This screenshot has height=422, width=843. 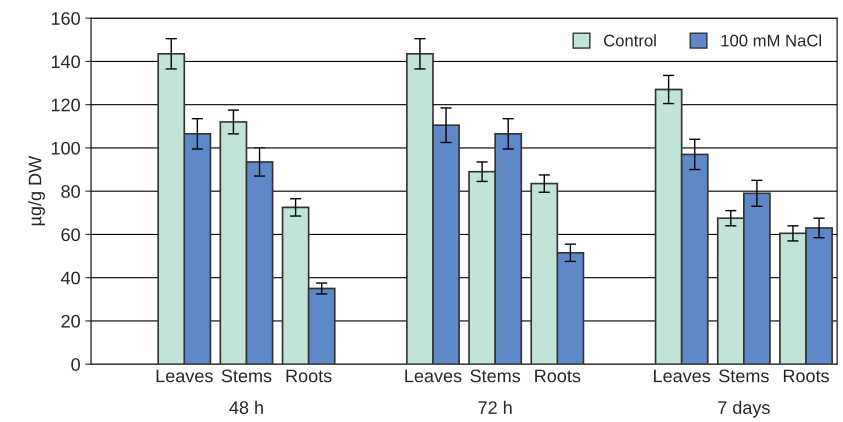 I want to click on legend-label: Control, so click(x=630, y=40).